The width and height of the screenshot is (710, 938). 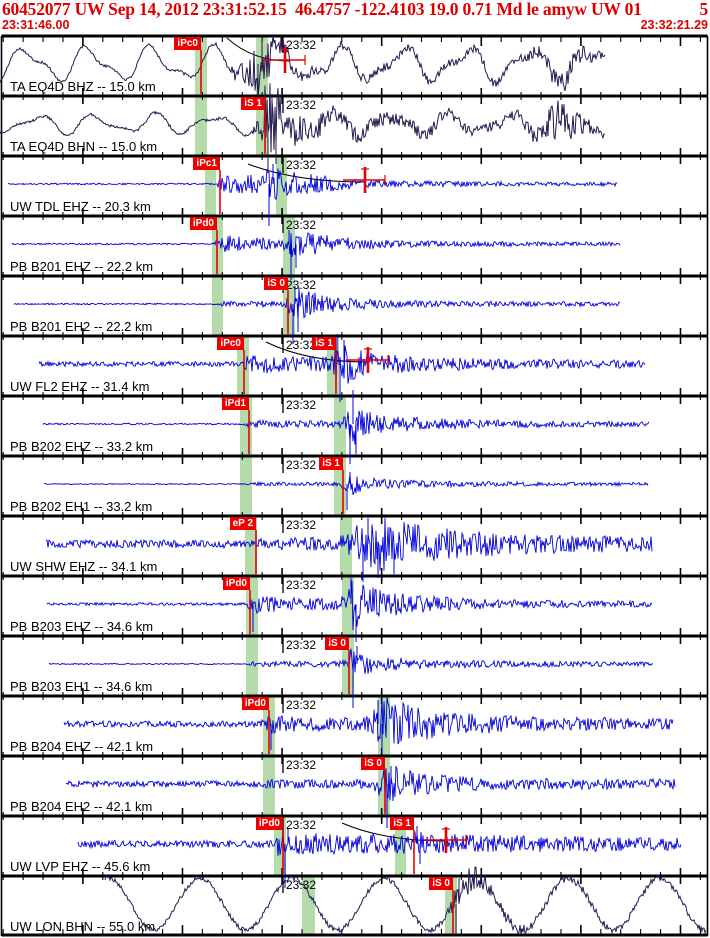 What do you see at coordinates (368, 720) in the screenshot?
I see `waveform-b204-ehz` at bounding box center [368, 720].